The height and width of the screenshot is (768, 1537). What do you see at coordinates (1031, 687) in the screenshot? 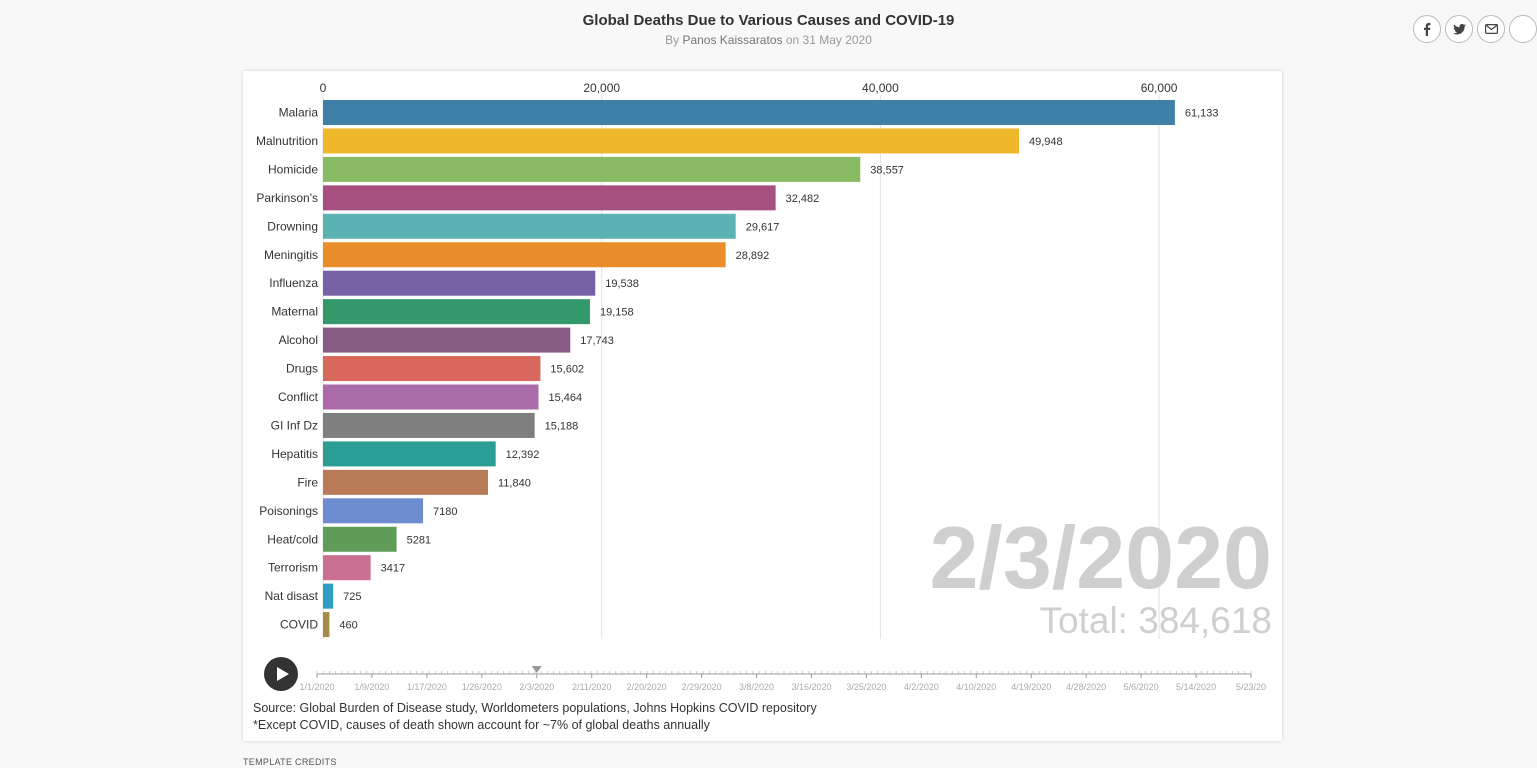
I see `timeline-date-label: 4/19/2020` at bounding box center [1031, 687].